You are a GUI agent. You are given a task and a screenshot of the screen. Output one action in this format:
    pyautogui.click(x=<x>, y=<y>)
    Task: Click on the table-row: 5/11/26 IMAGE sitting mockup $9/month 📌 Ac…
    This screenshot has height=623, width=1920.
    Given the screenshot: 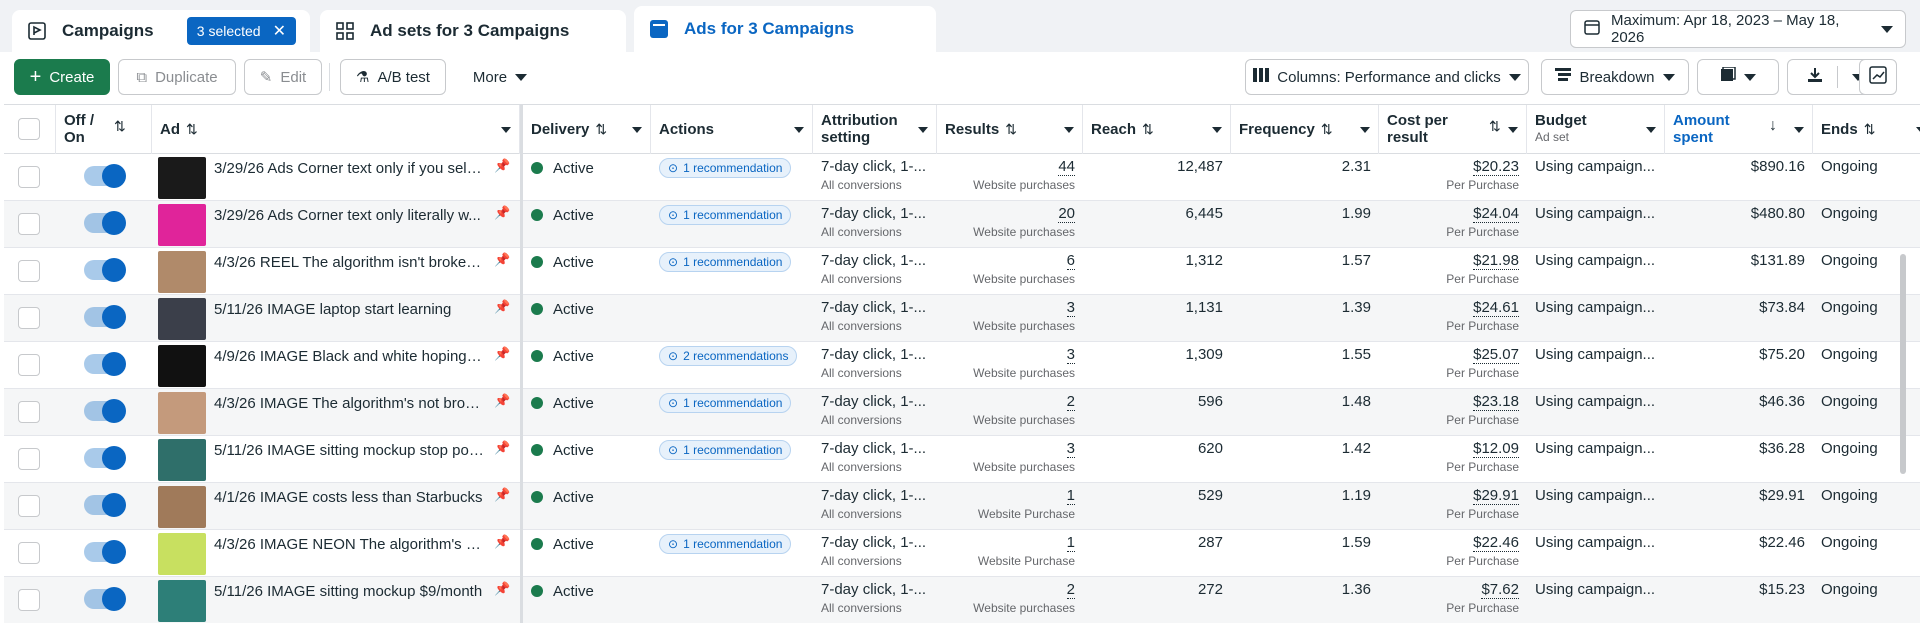 What is the action you would take?
    pyautogui.click(x=962, y=600)
    